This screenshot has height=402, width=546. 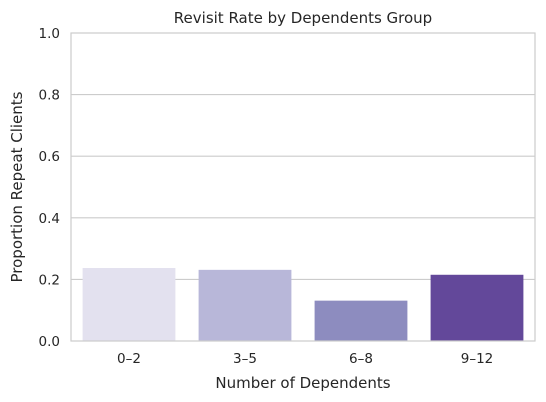 I want to click on x-tick-label: 6–8, so click(x=361, y=359).